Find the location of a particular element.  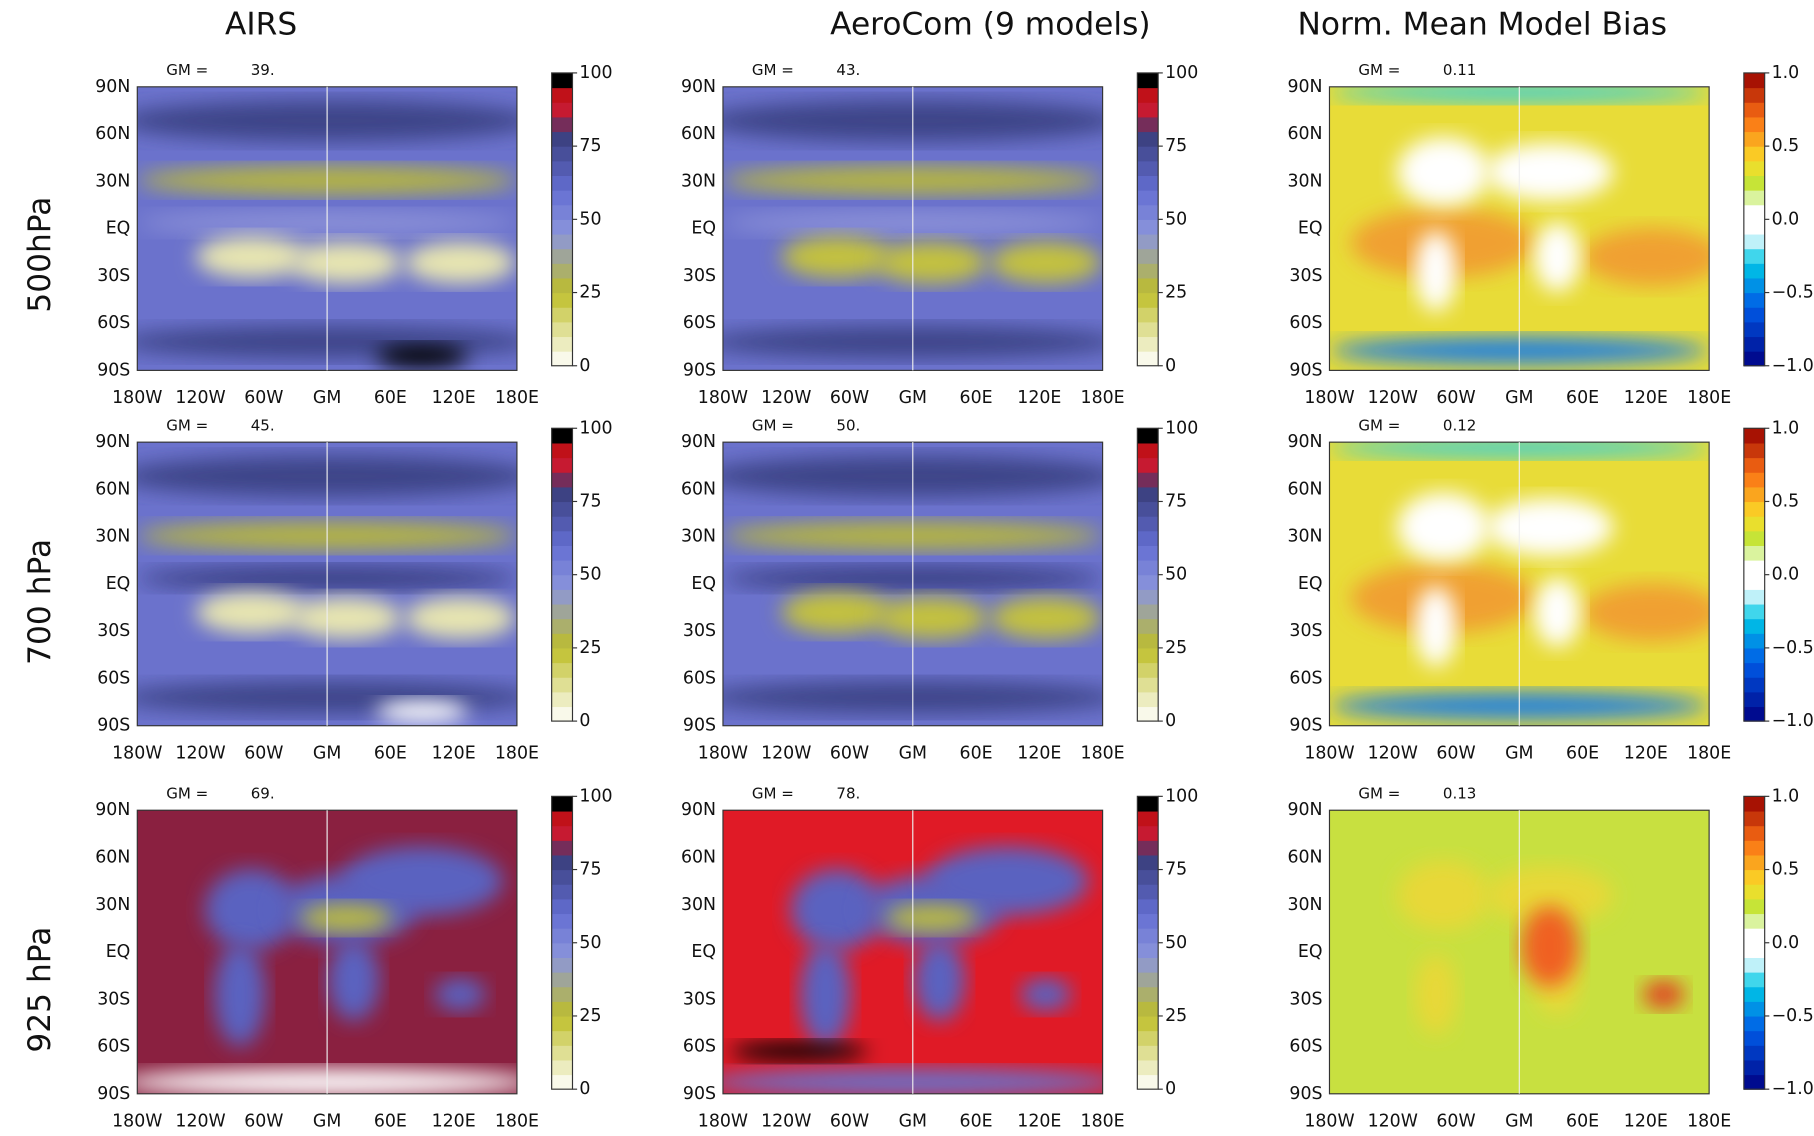

colorbar-label: 0 is located at coordinates (584, 721).